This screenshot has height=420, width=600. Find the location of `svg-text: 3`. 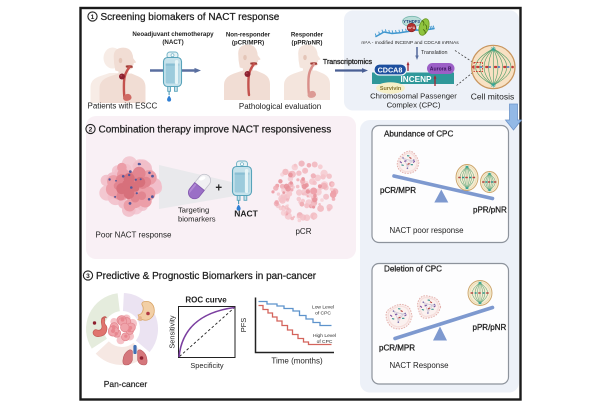

svg-text: 3 is located at coordinates (88, 276).